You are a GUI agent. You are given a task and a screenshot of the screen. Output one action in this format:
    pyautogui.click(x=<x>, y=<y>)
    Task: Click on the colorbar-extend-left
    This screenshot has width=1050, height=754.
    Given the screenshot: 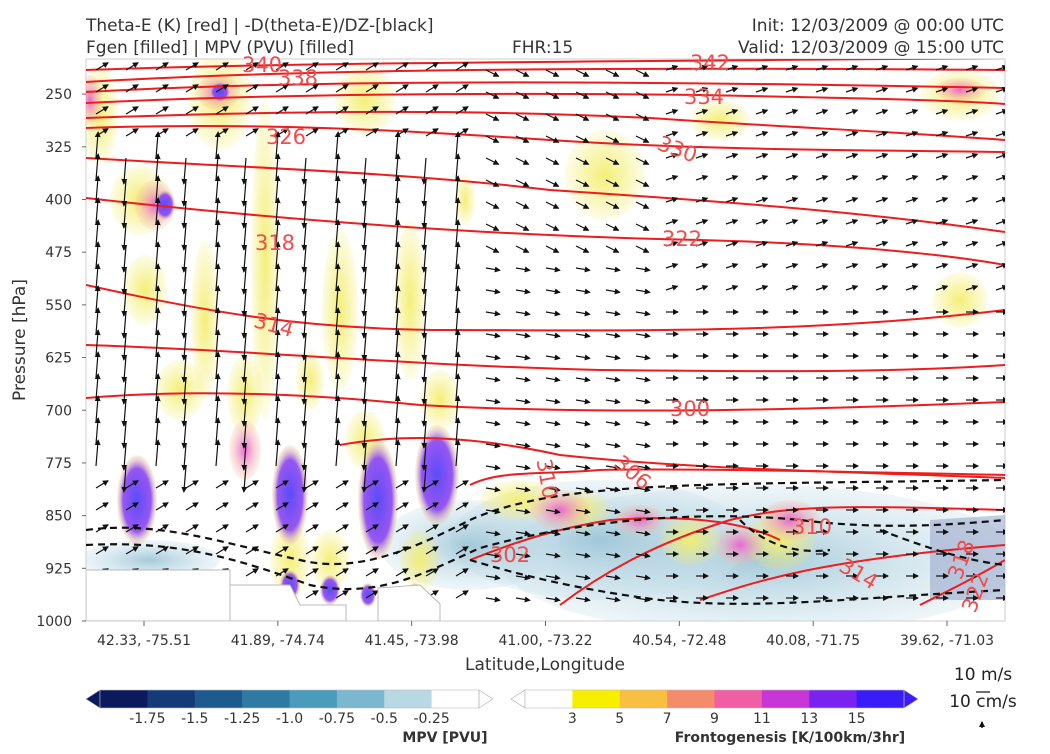 What is the action you would take?
    pyautogui.click(x=518, y=699)
    